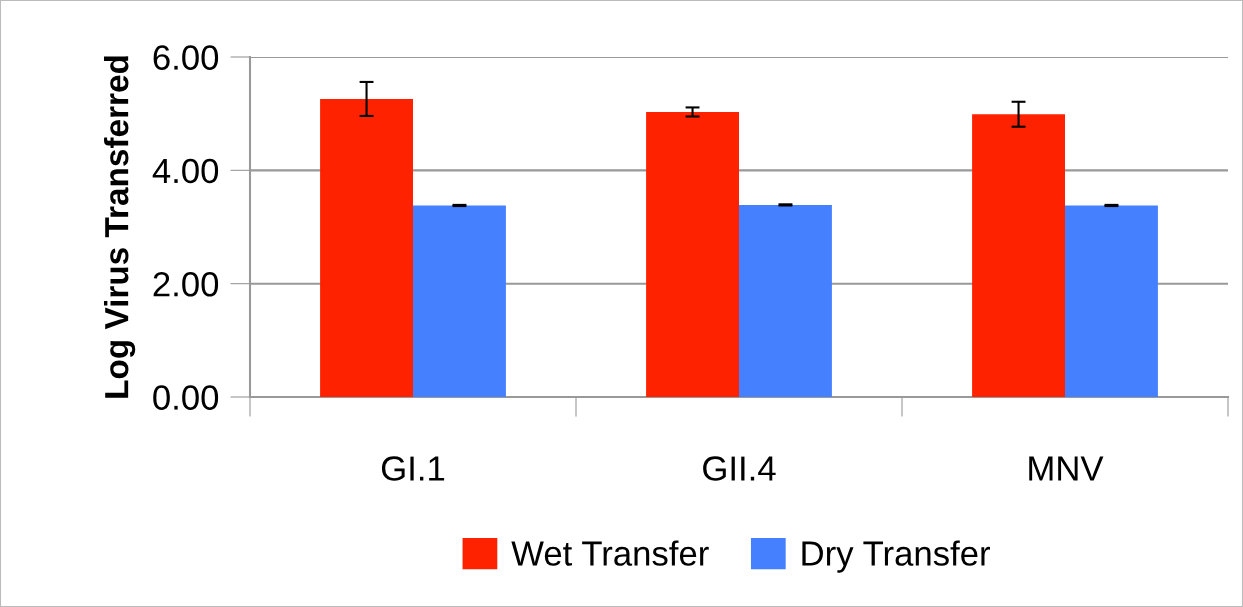  What do you see at coordinates (610, 553) in the screenshot?
I see `legend-label: Wet Transfer` at bounding box center [610, 553].